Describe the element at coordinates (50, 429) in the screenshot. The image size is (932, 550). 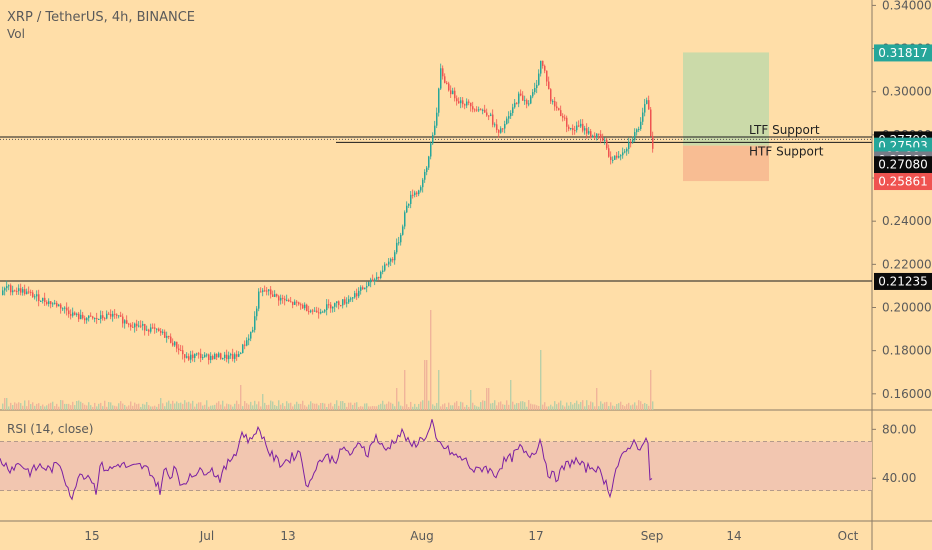
I see `rsi-legend: RSI (14, close)` at that location.